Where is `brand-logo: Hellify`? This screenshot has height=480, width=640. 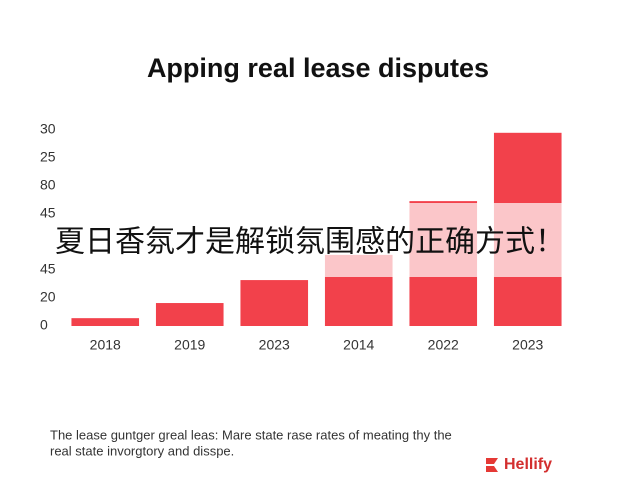 brand-logo: Hellify is located at coordinates (519, 464).